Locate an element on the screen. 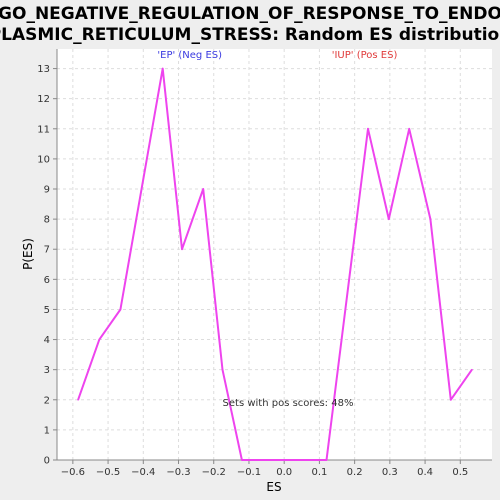  y-tick-label: 3 is located at coordinates (47, 370).